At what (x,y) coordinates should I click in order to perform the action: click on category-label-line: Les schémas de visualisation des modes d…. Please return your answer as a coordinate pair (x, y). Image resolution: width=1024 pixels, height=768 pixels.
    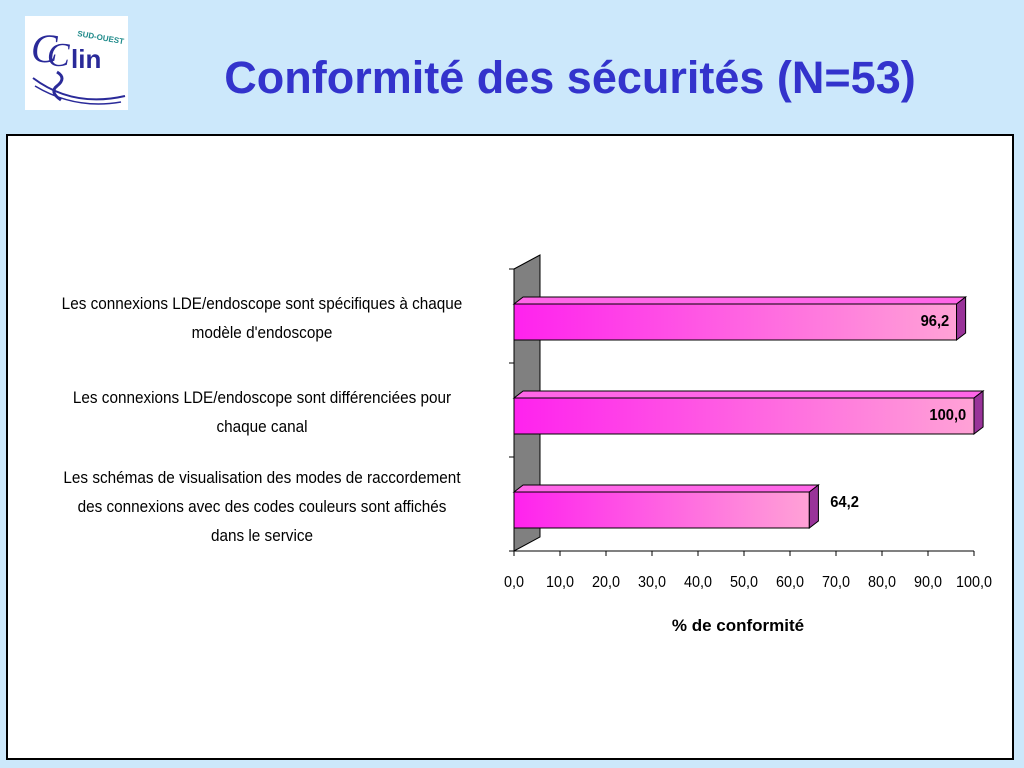
    Looking at the image, I should click on (262, 477).